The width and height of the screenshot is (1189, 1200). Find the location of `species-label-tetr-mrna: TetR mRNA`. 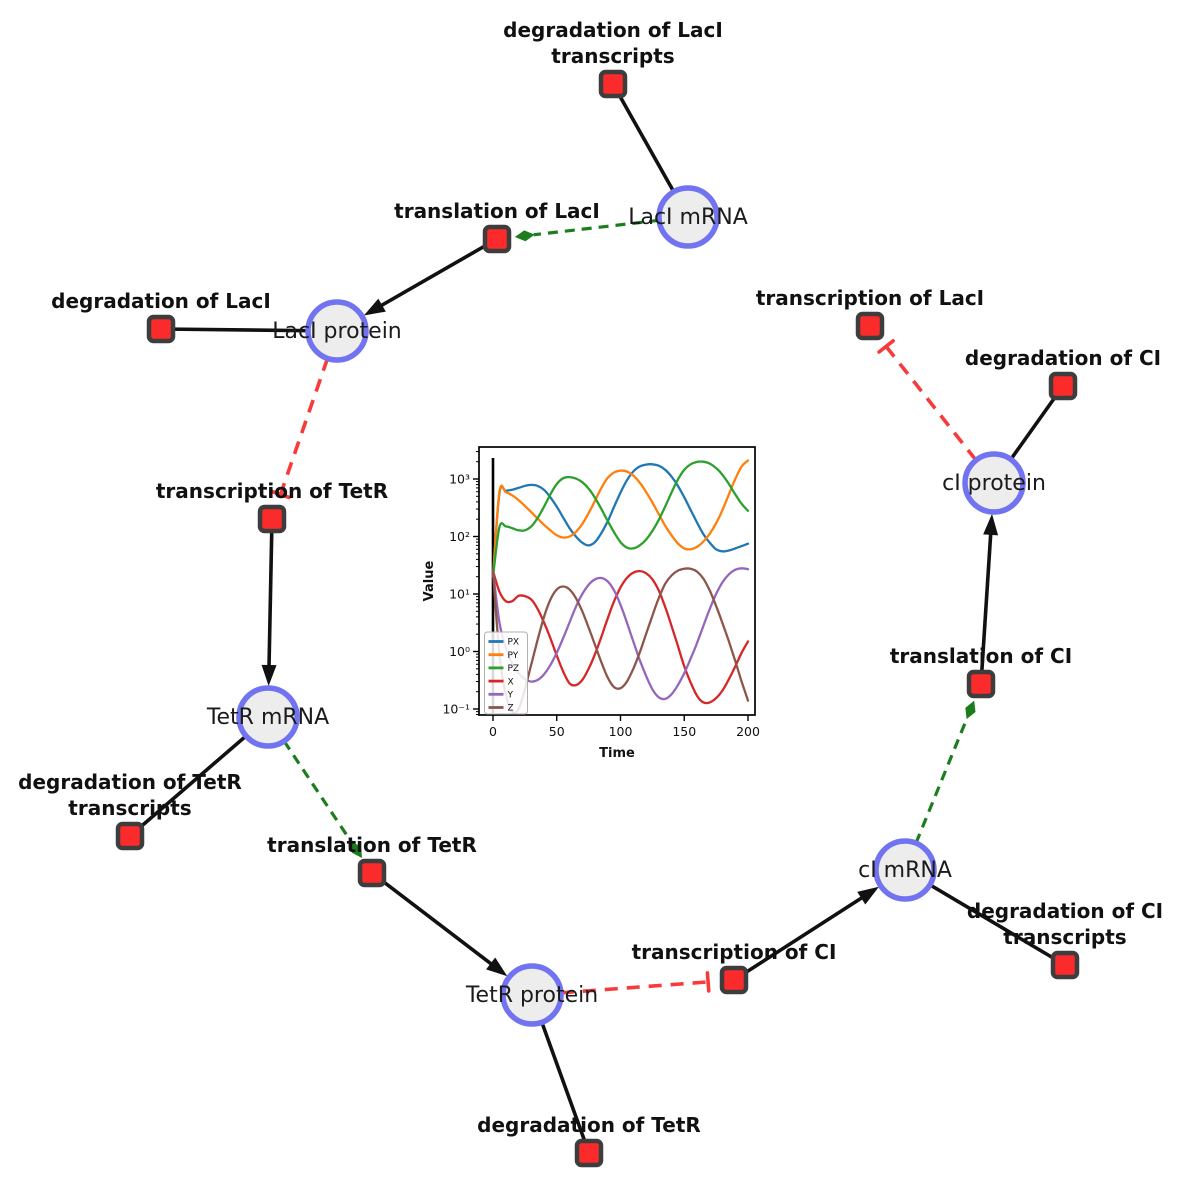

species-label-tetr-mrna: TetR mRNA is located at coordinates (267, 717).